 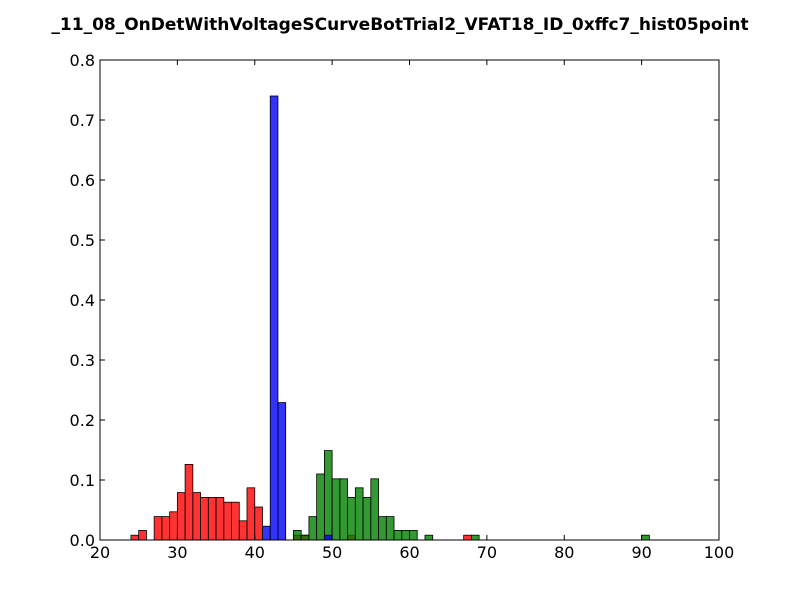 I want to click on y-tick-label-2: 0.2, so click(x=82, y=420).